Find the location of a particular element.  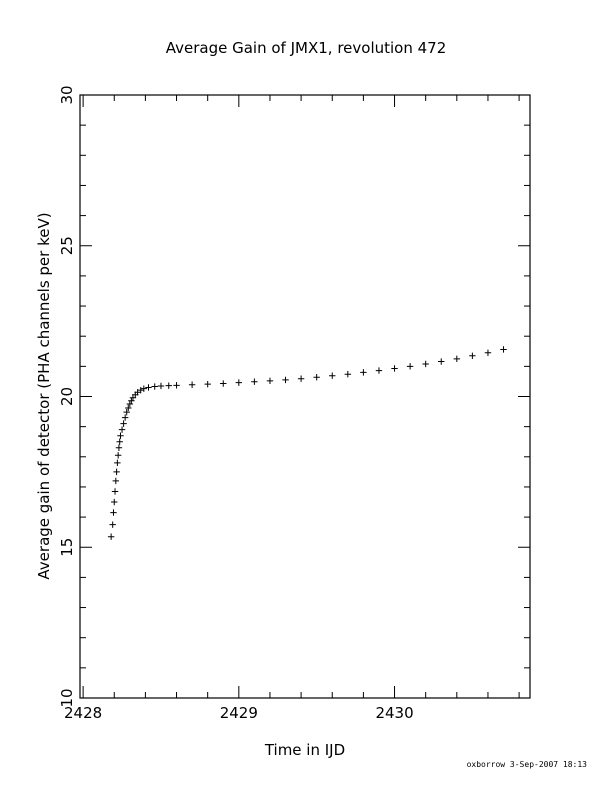

x-tick-label: 2429 is located at coordinates (239, 713).